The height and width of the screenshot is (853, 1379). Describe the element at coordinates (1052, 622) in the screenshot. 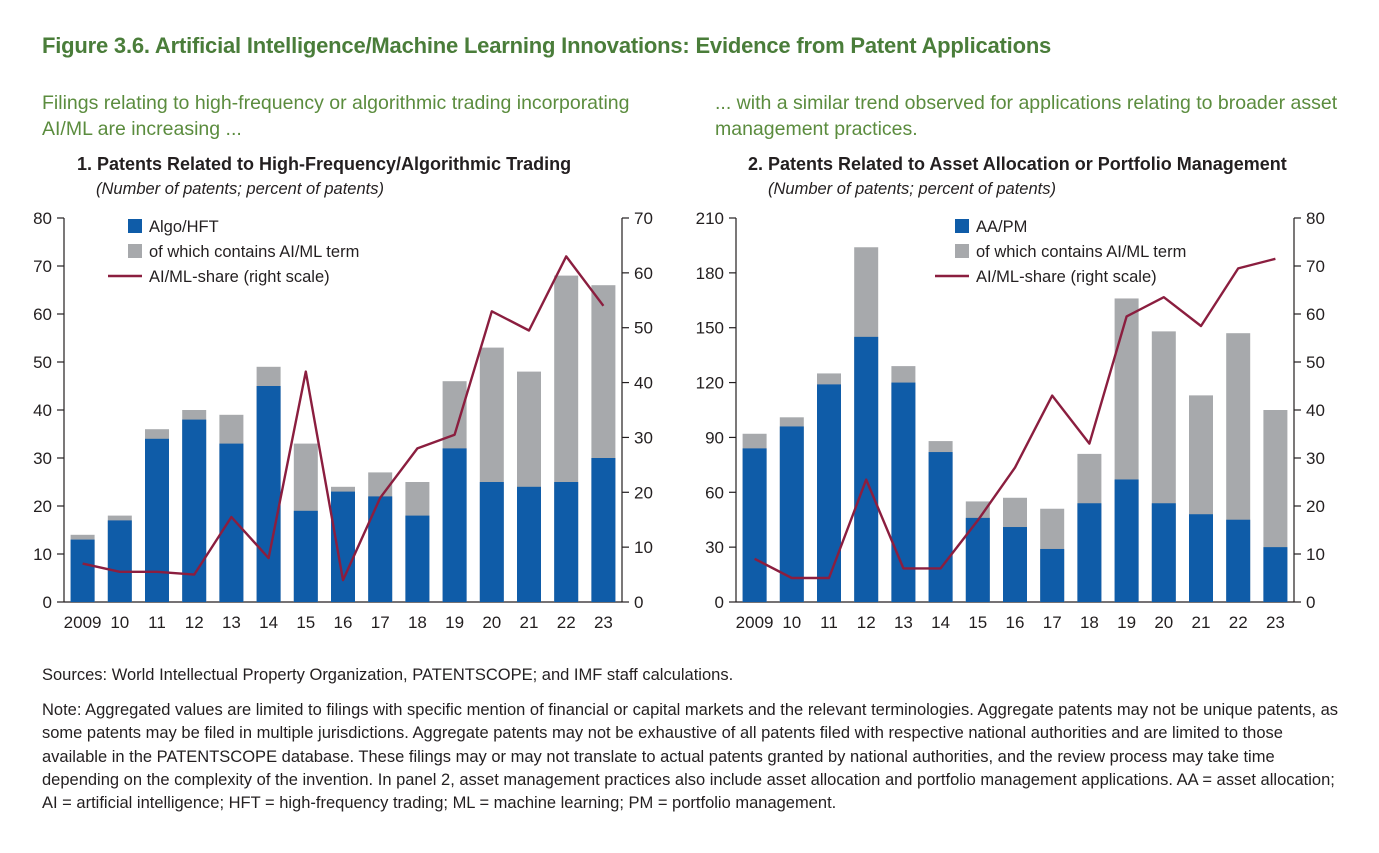

I see `x-tick-label: 17` at that location.